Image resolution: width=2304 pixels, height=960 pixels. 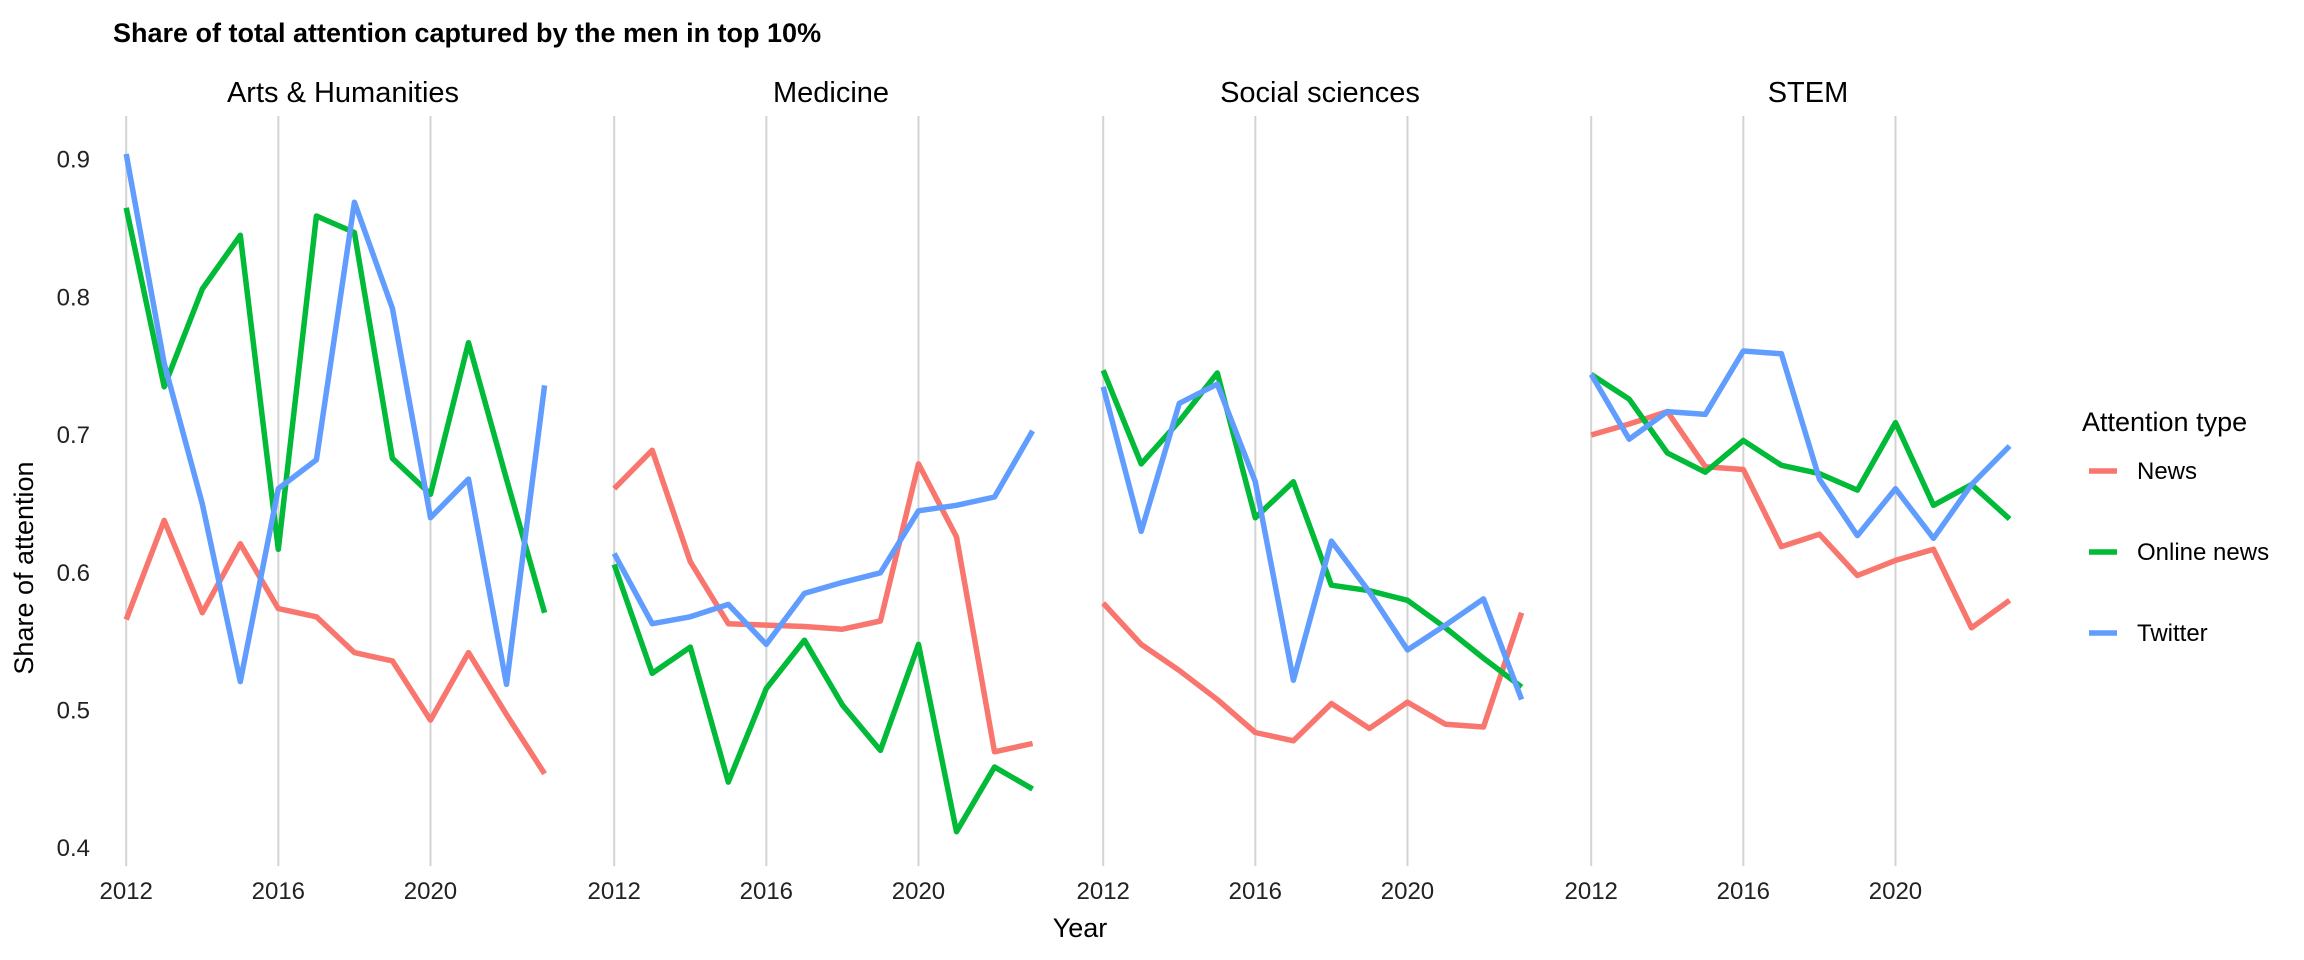 What do you see at coordinates (73, 710) in the screenshot?
I see `y-tick-label: 0.5` at bounding box center [73, 710].